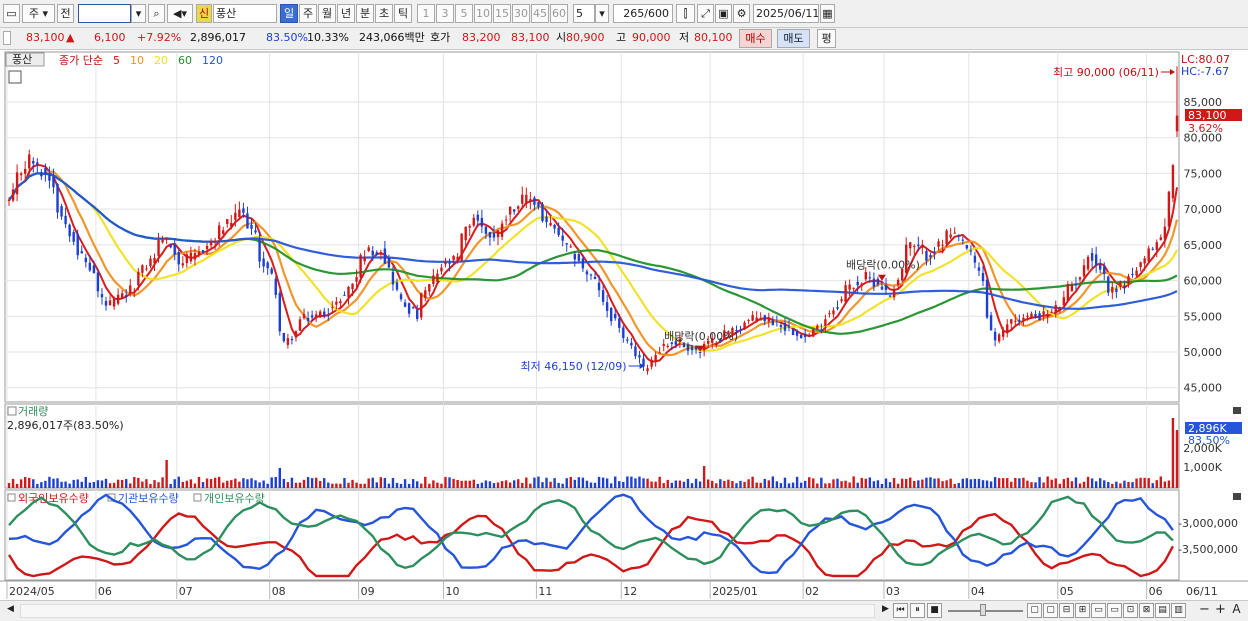 The image size is (1248, 621). What do you see at coordinates (755, 38) in the screenshot?
I see `buy-button: 매수` at bounding box center [755, 38].